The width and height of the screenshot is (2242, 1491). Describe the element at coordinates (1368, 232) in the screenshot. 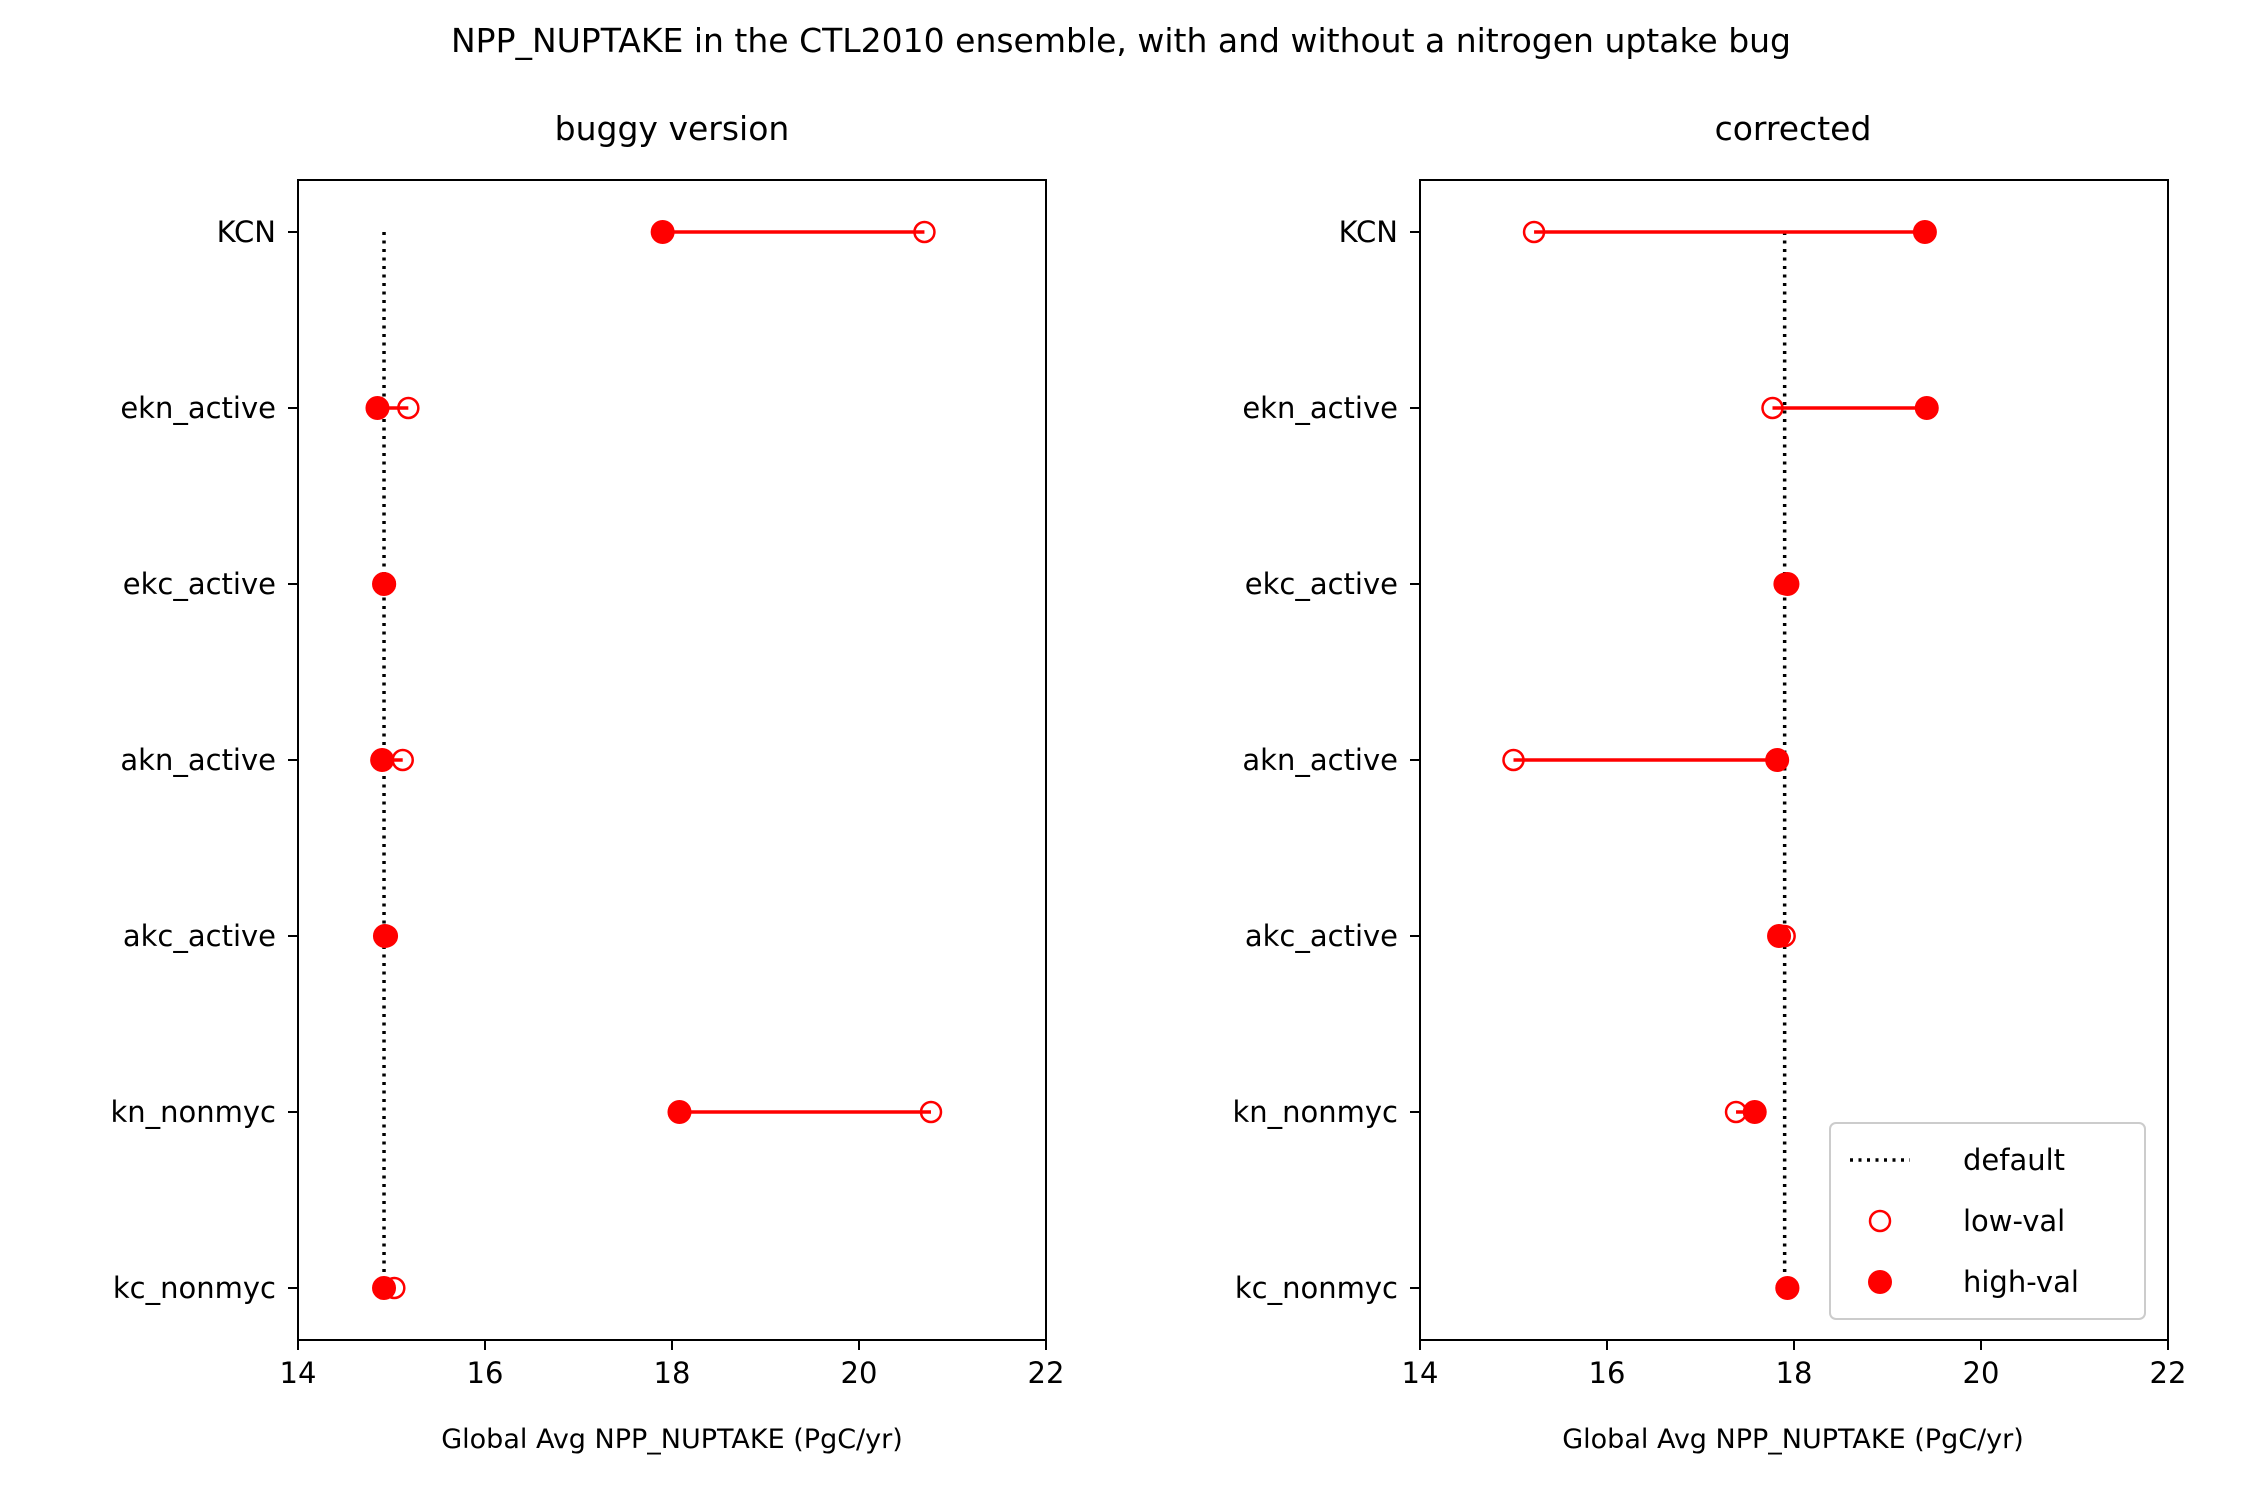

I see `y-tick-label-corrected: KCN` at that location.